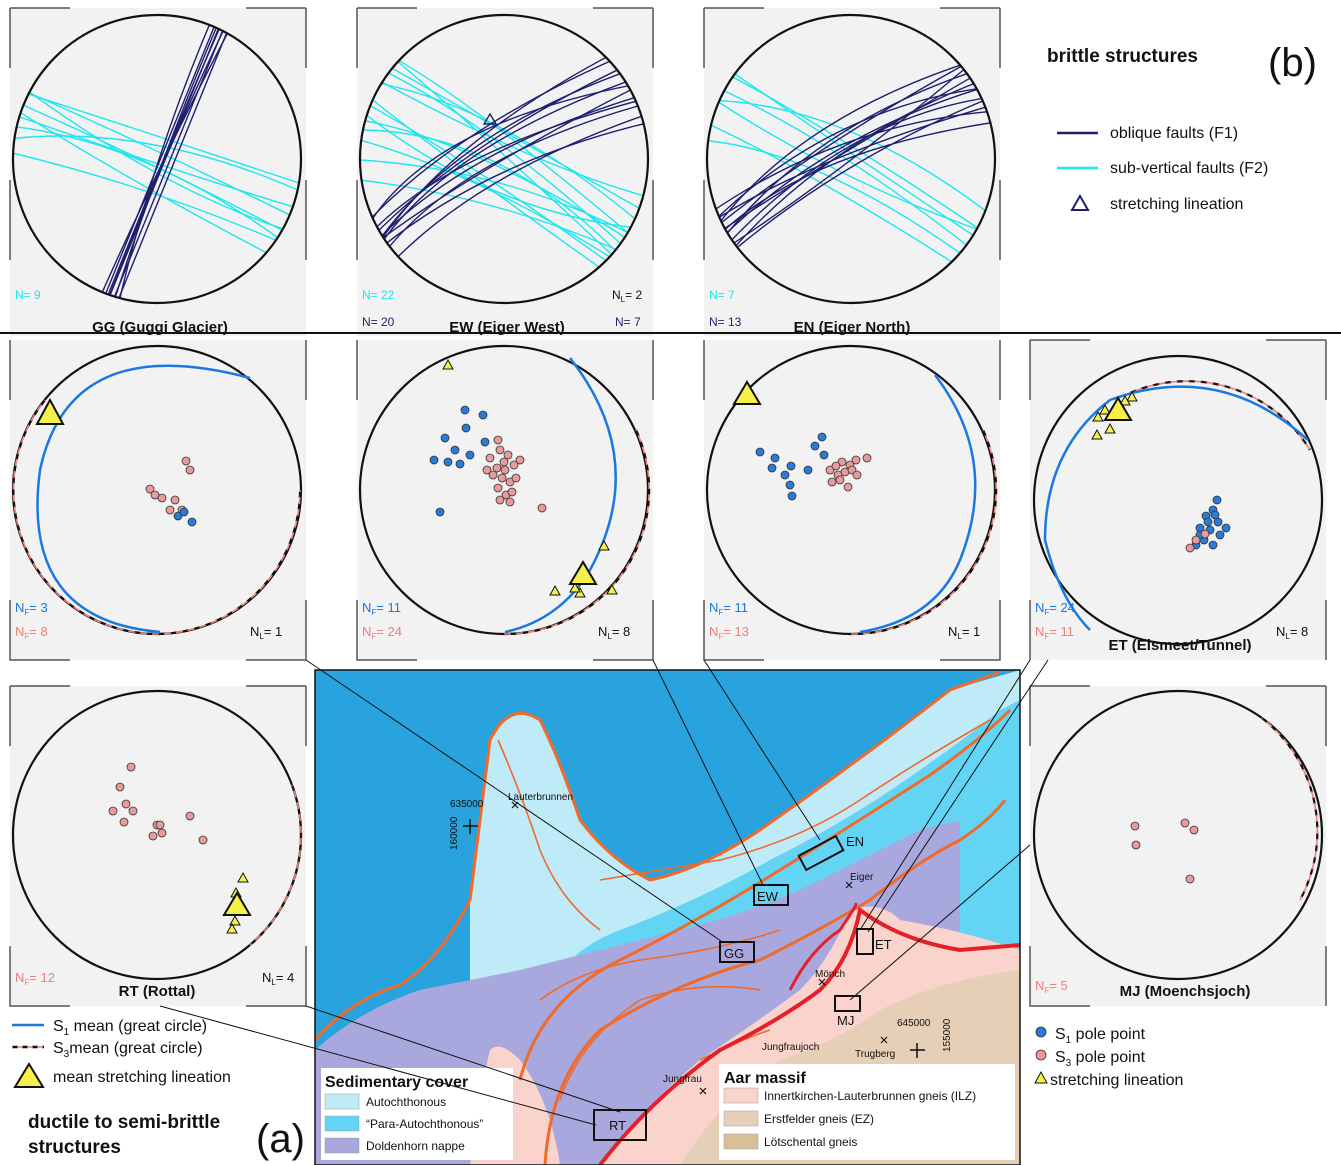 This screenshot has height=1165, width=1341. Describe the element at coordinates (74, 1147) in the screenshot. I see `ductile-title-2: structures` at that location.